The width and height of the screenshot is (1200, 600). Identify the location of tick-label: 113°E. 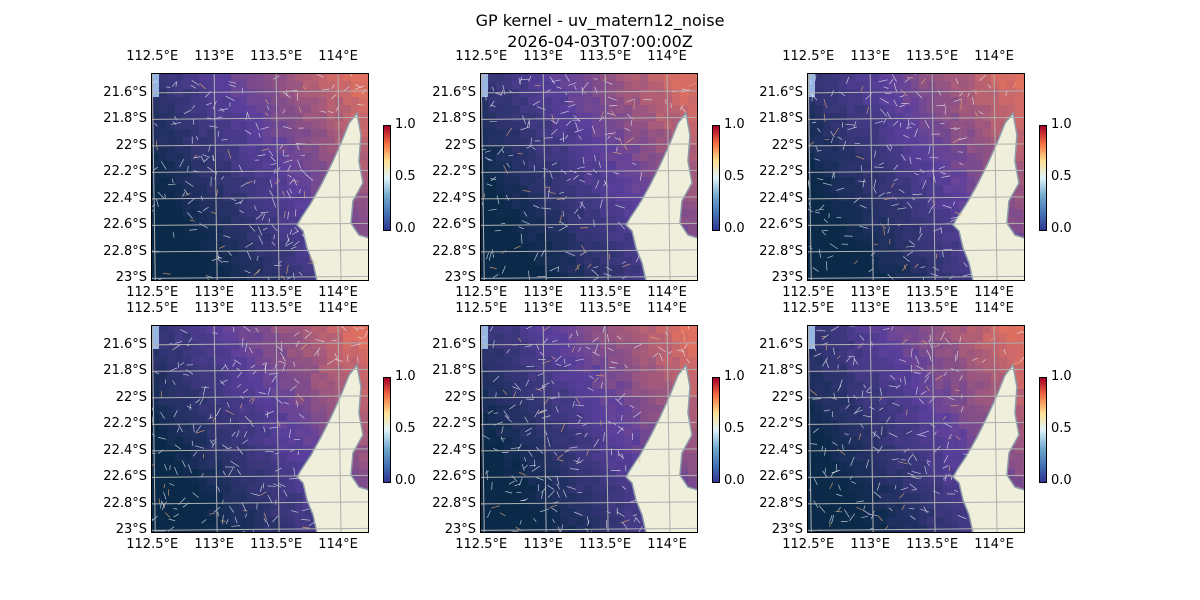
(543, 544).